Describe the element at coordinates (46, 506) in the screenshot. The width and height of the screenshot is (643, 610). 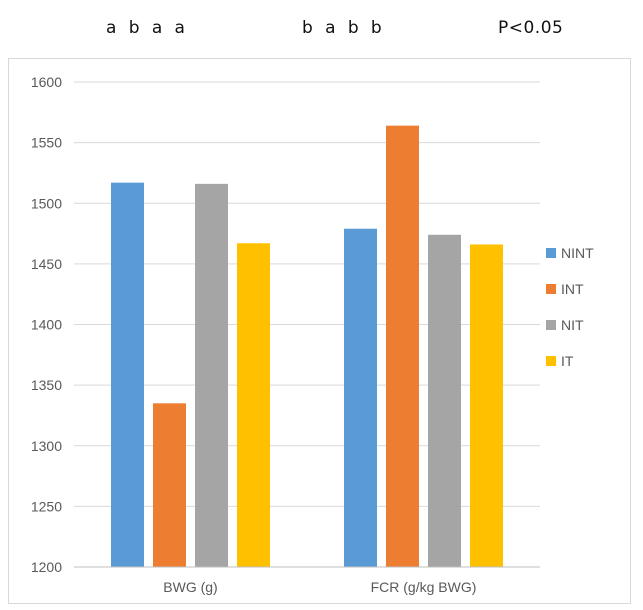
I see `y-tick-label: 1250` at that location.